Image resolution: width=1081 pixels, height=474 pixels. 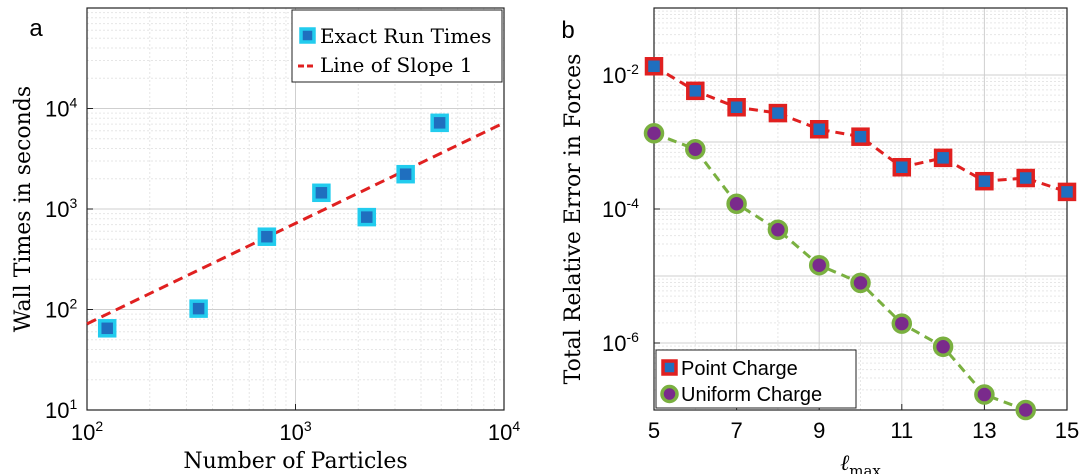 I want to click on x-axis-label: ℓmax, so click(x=860, y=462).